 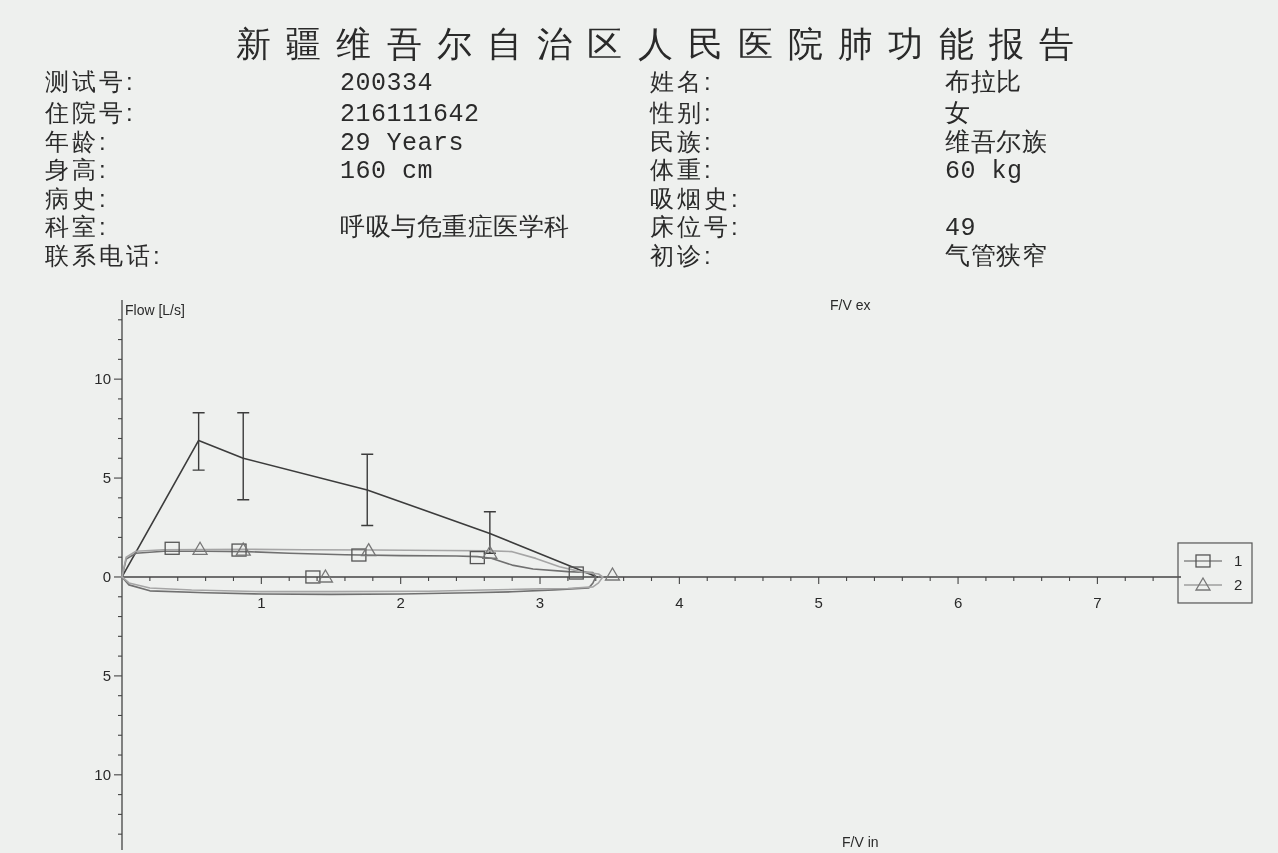 What do you see at coordinates (682, 141) in the screenshot?
I see `text: 民族:` at bounding box center [682, 141].